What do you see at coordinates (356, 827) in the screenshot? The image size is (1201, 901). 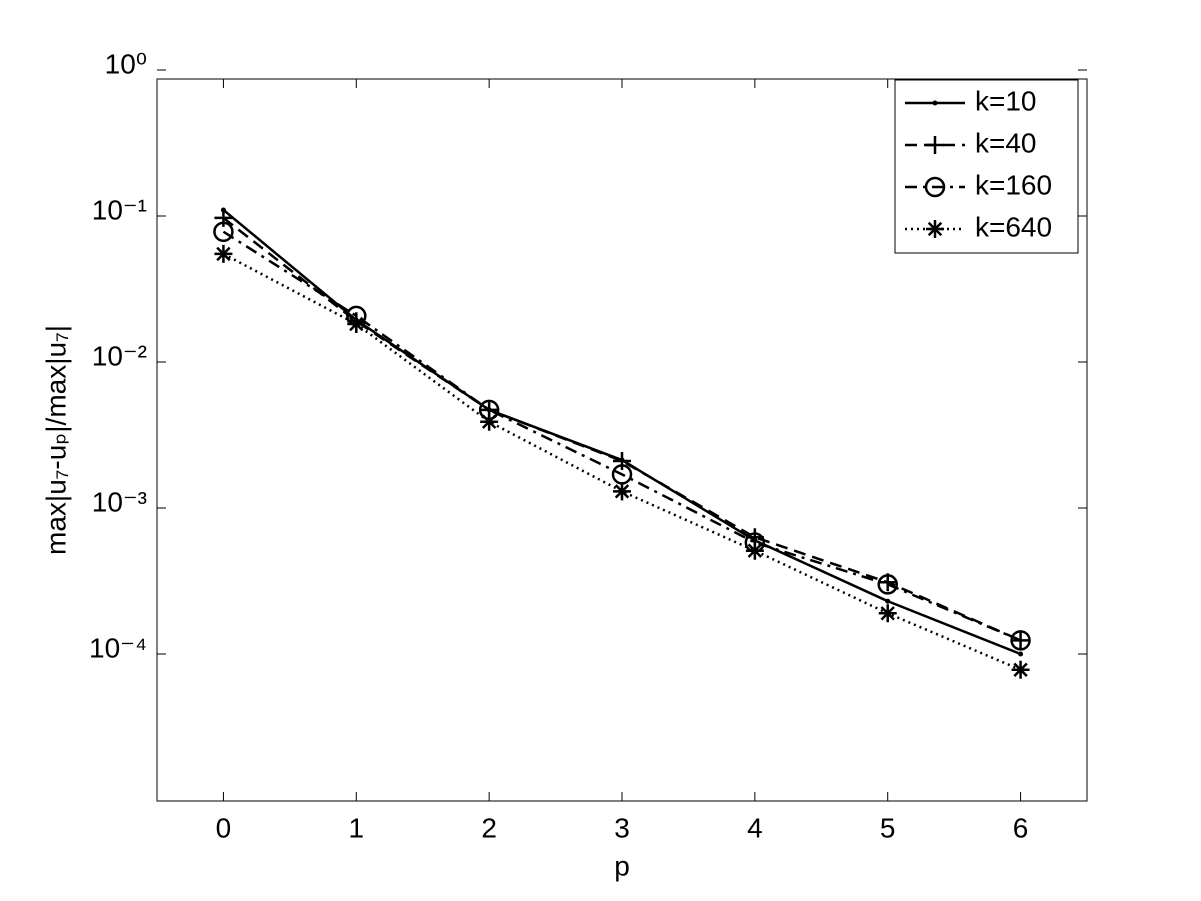 I see `x-tick-label: 1` at bounding box center [356, 827].